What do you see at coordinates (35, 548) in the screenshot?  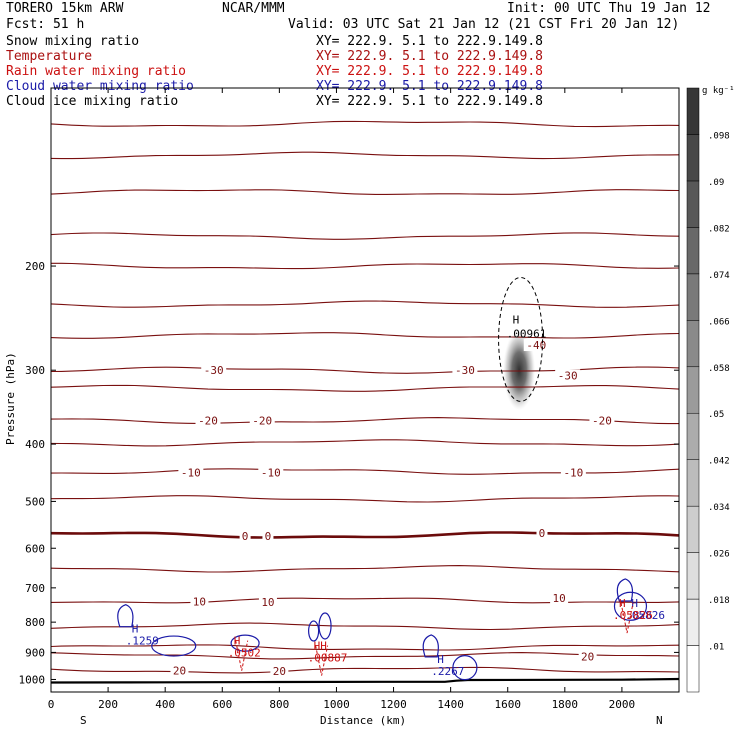 I see `y-tick-label: 600` at bounding box center [35, 548].